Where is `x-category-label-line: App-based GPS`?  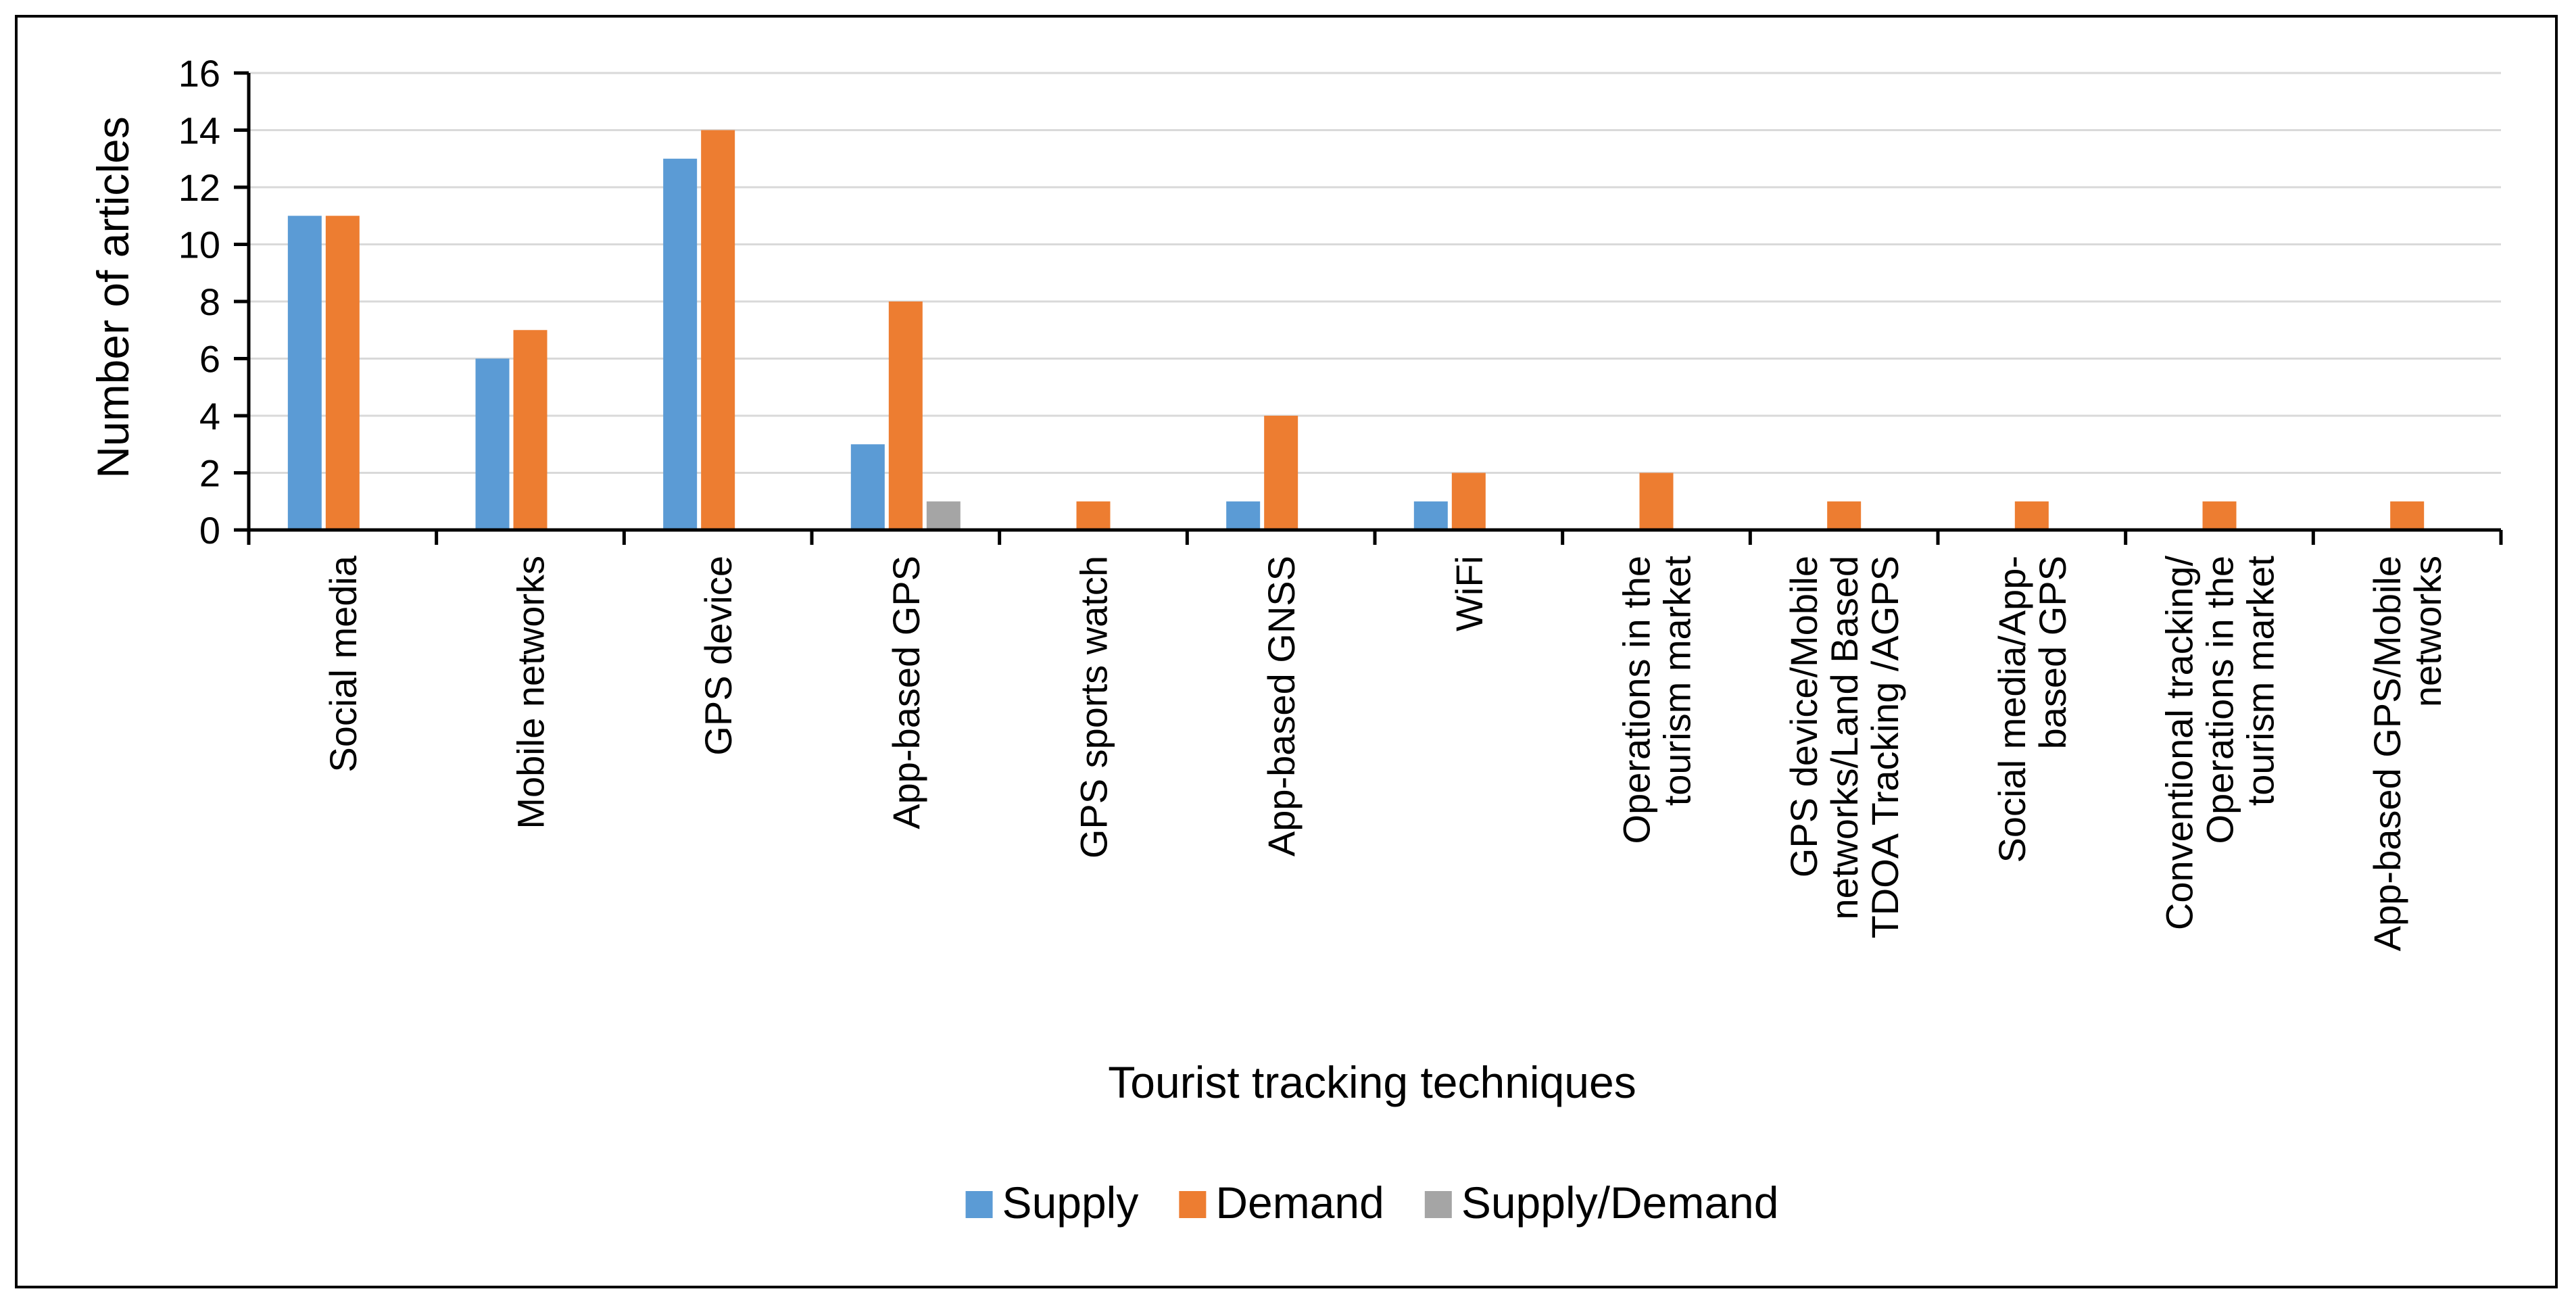 x-category-label-line: App-based GPS is located at coordinates (906, 692).